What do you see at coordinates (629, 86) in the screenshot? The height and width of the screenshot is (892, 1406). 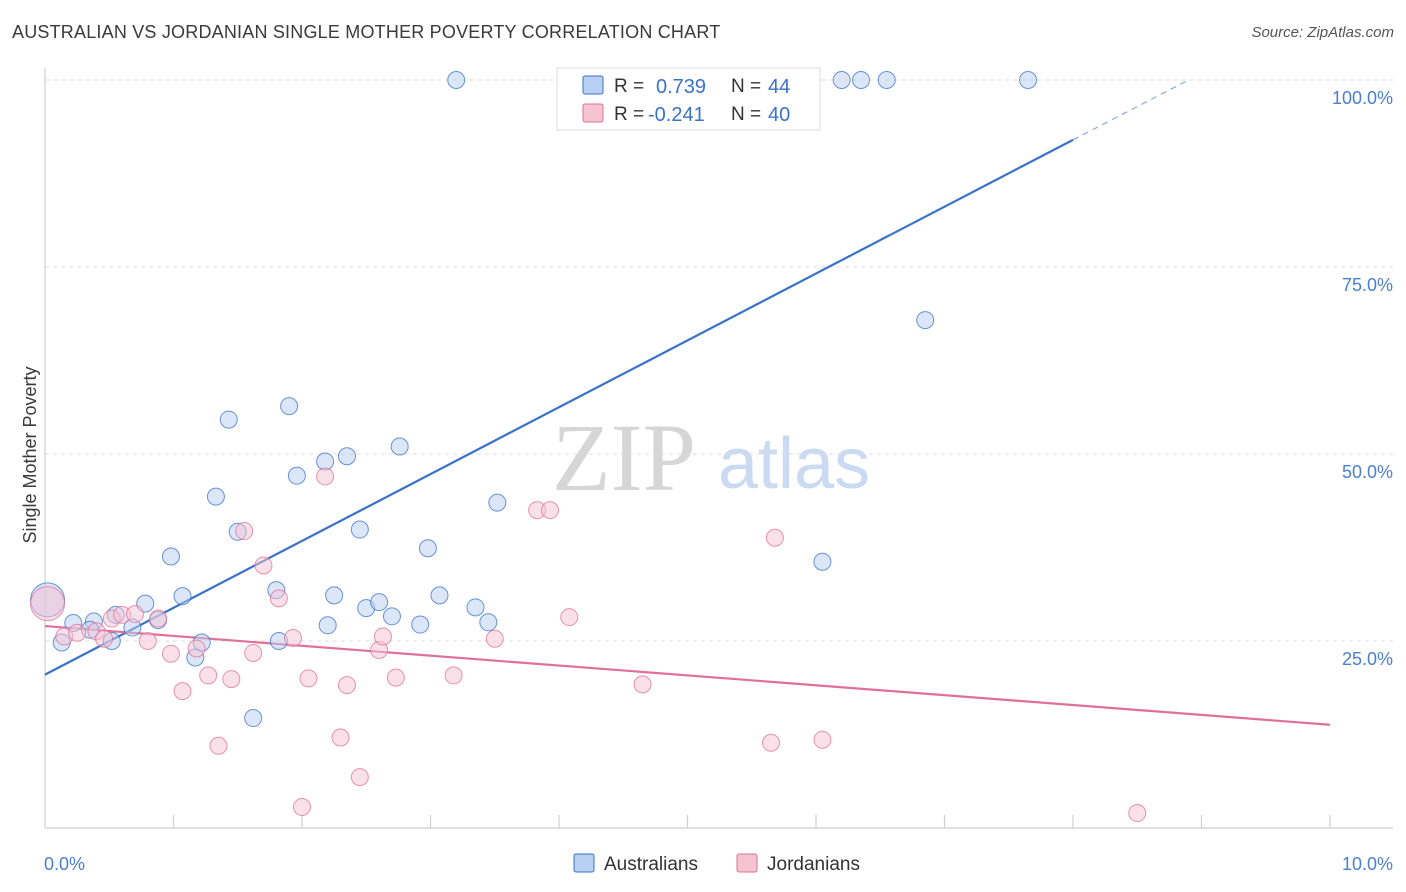 I see `legend-r-label-australians: R =` at bounding box center [629, 86].